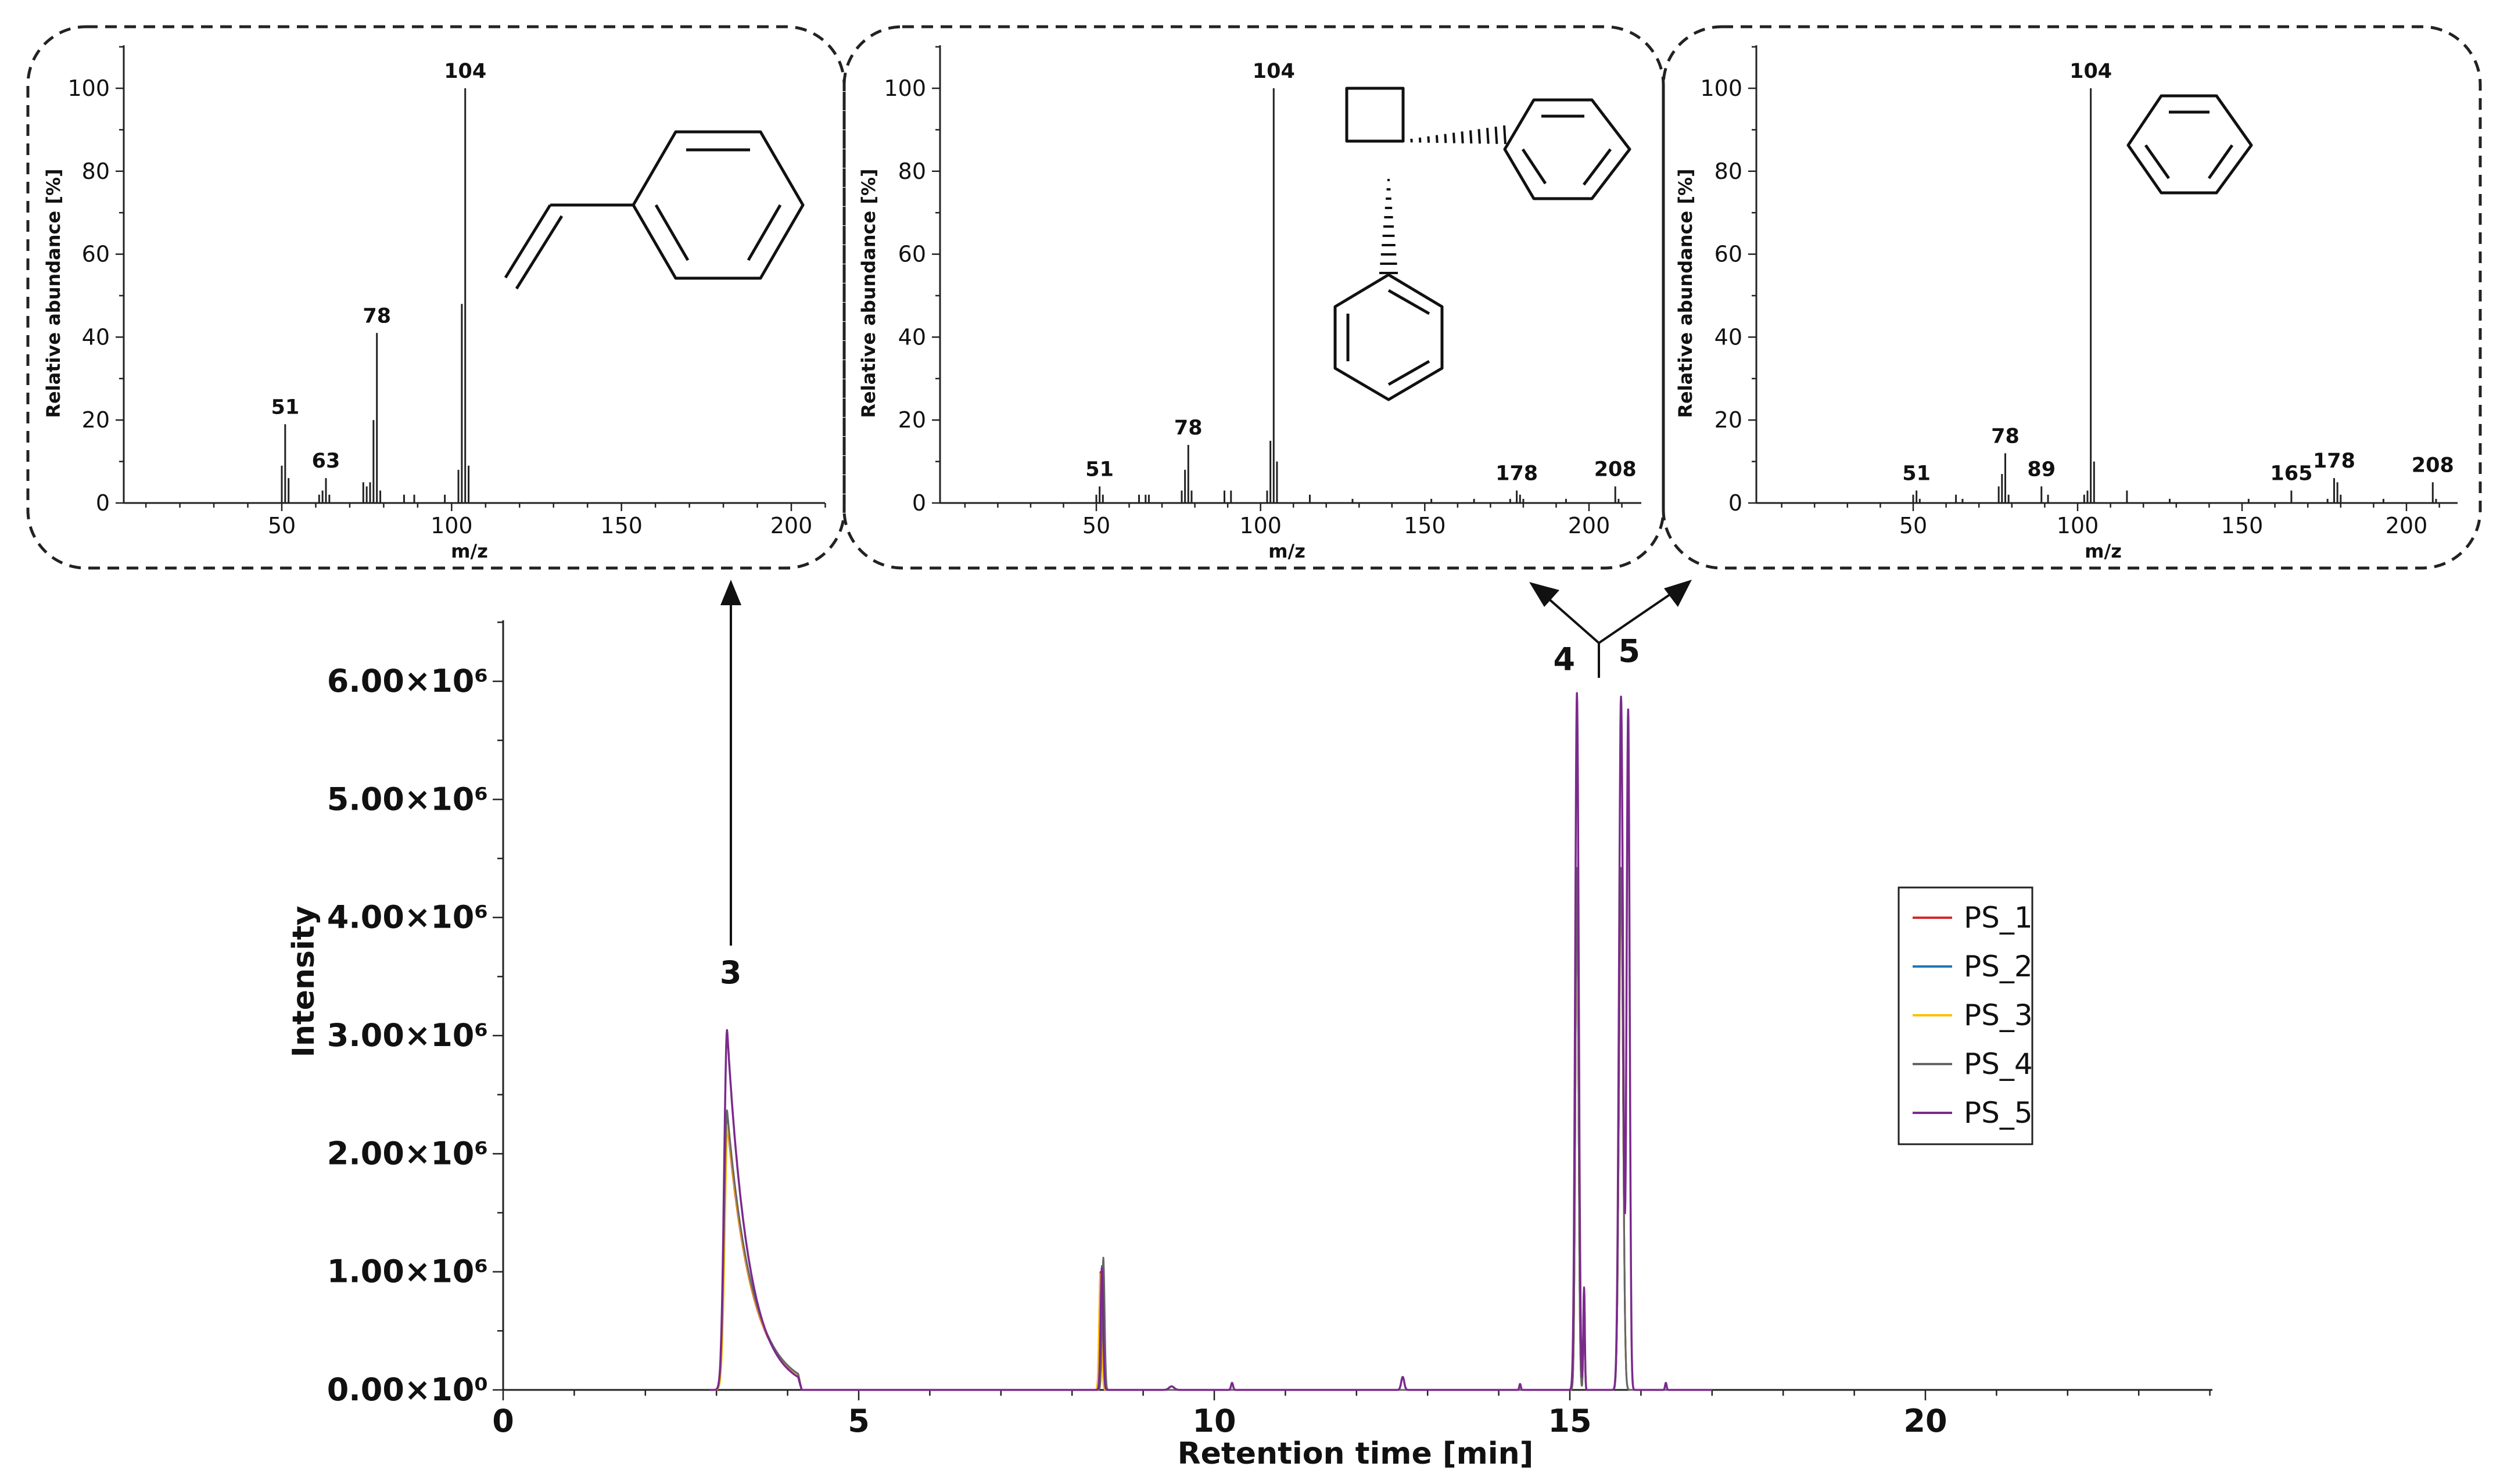 The width and height of the screenshot is (2500, 1484). I want to click on peak-number-3: 3, so click(731, 972).